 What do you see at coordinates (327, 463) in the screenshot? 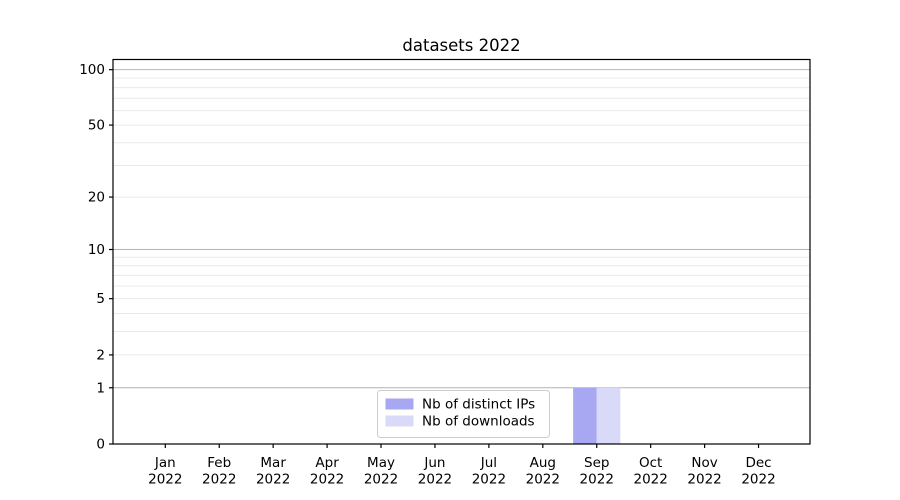
I see `x-tick-label-month: Apr` at bounding box center [327, 463].